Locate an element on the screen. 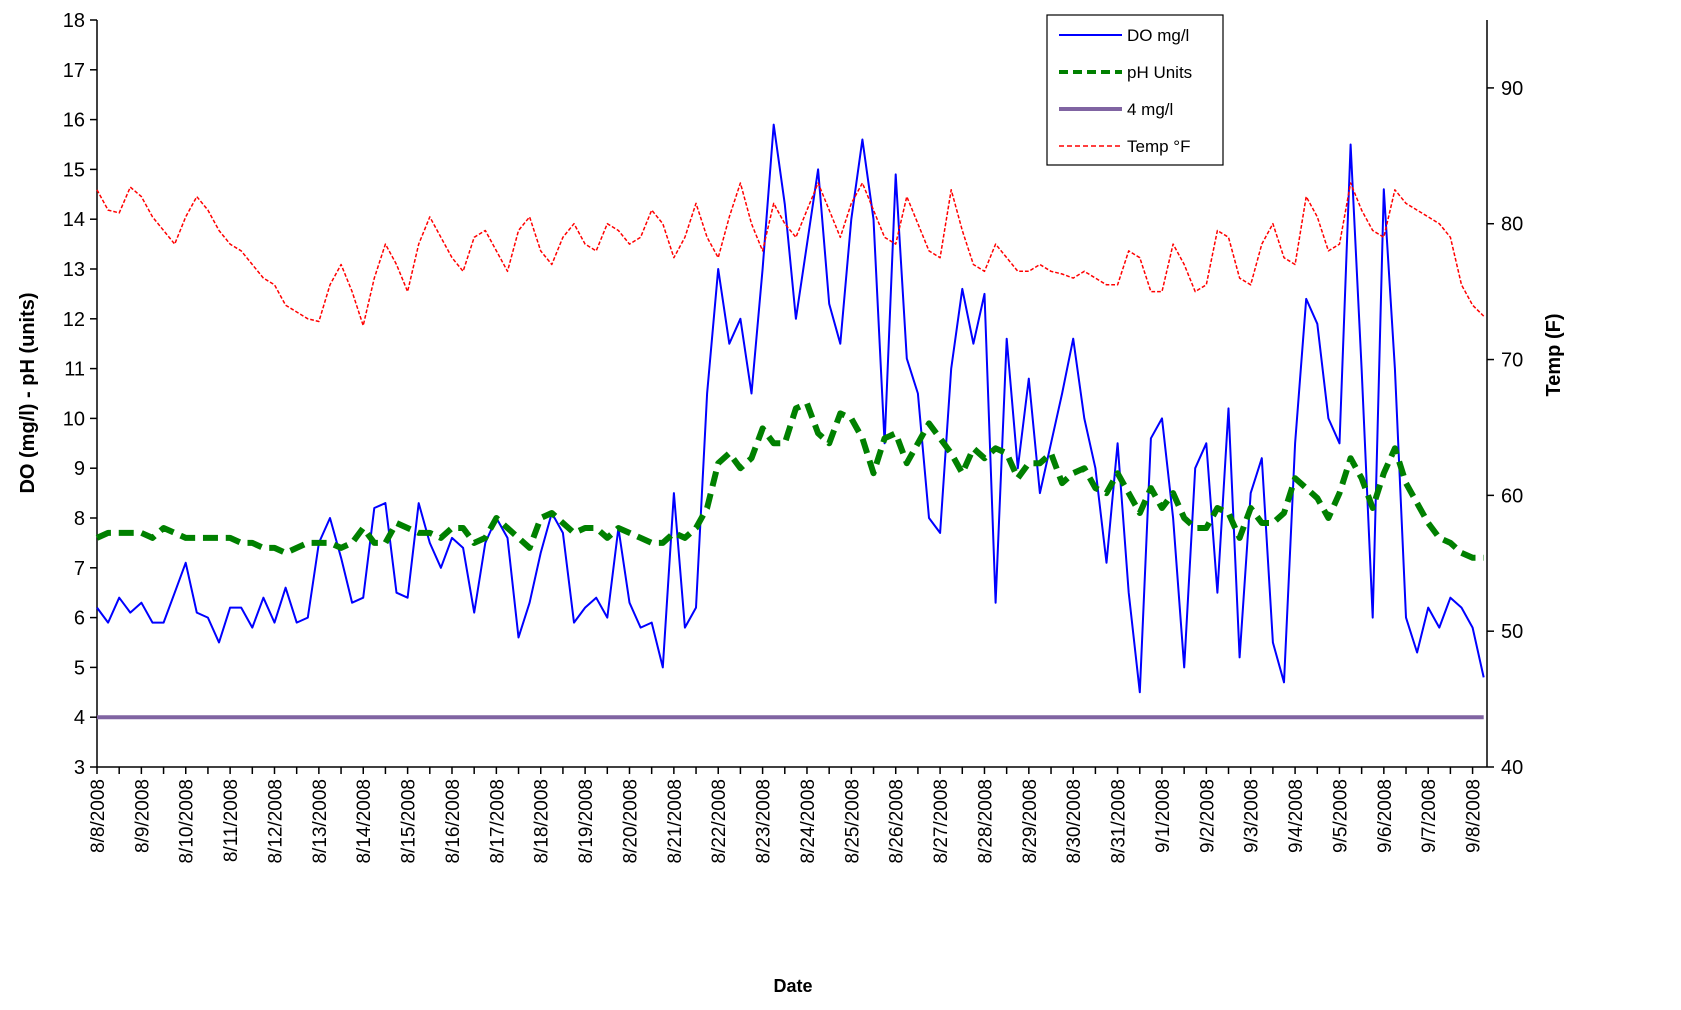  y-tick-label: 4 is located at coordinates (79, 718).